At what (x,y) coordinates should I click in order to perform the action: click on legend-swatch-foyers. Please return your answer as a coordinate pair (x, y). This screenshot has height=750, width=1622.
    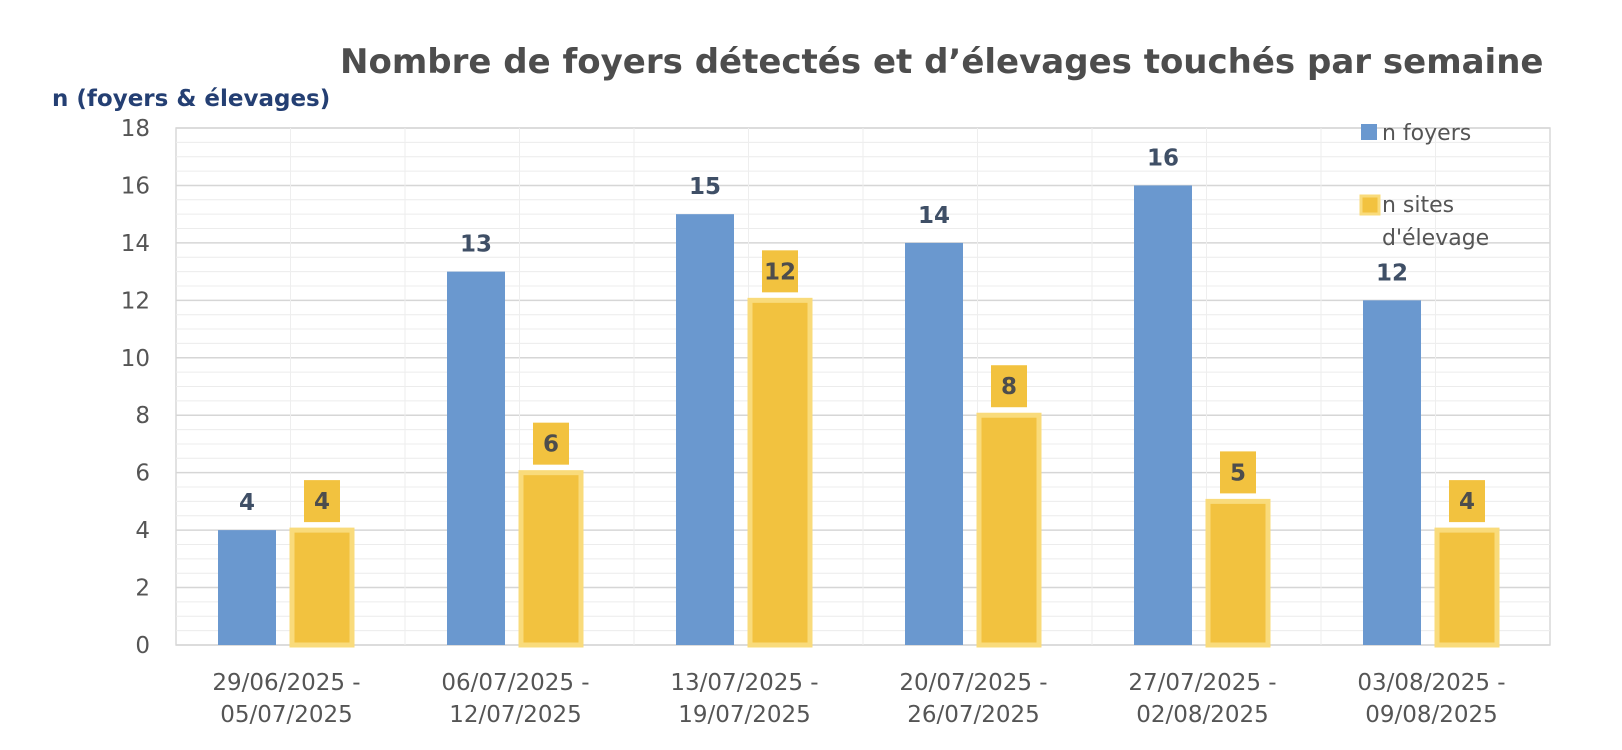
    Looking at the image, I should click on (1369, 132).